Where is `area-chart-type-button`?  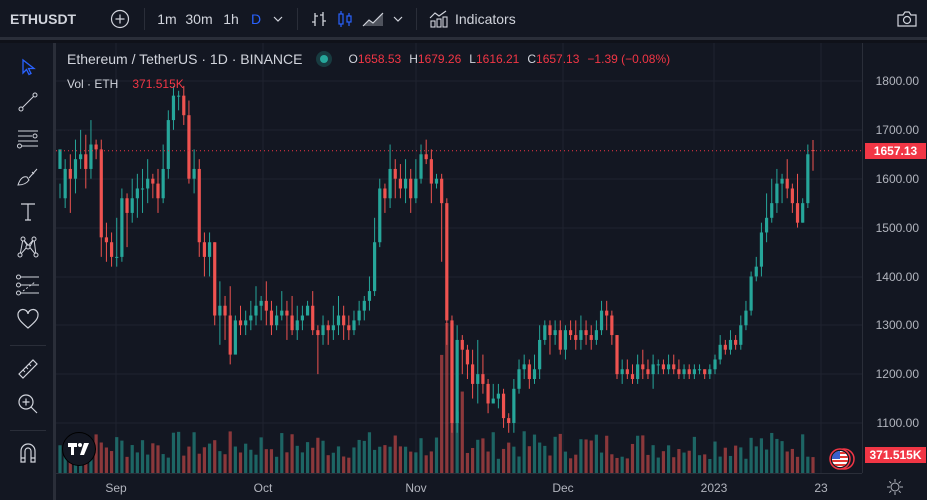
area-chart-type-button is located at coordinates (373, 19).